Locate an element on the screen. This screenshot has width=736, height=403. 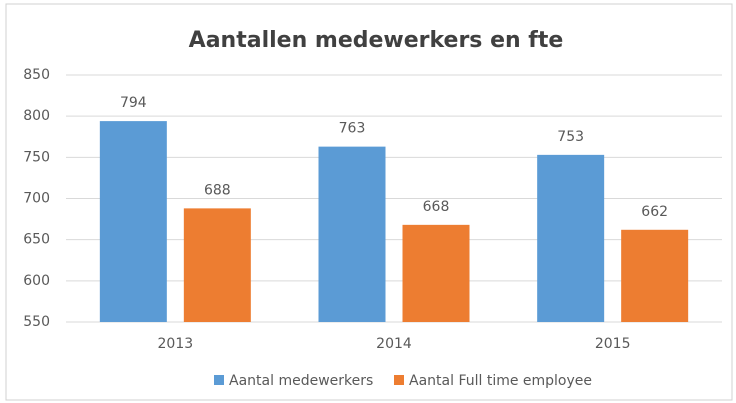
x-tick-label: 2014 is located at coordinates (394, 344).